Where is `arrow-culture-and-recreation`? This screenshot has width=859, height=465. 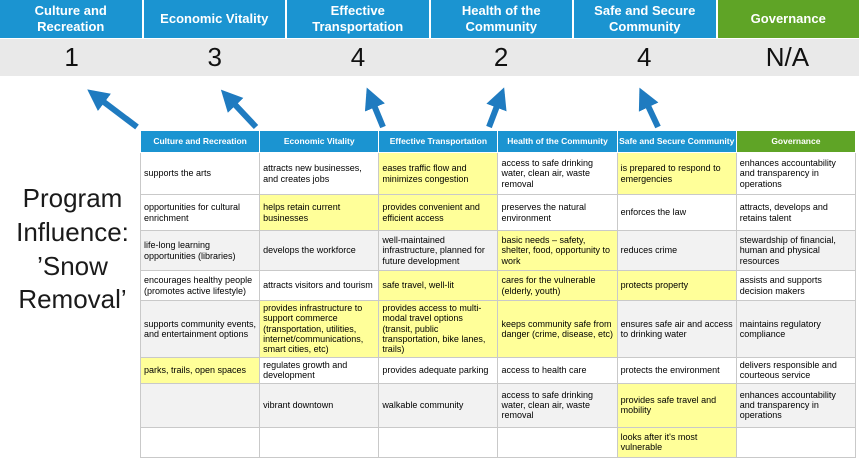 arrow-culture-and-recreation is located at coordinates (113, 109).